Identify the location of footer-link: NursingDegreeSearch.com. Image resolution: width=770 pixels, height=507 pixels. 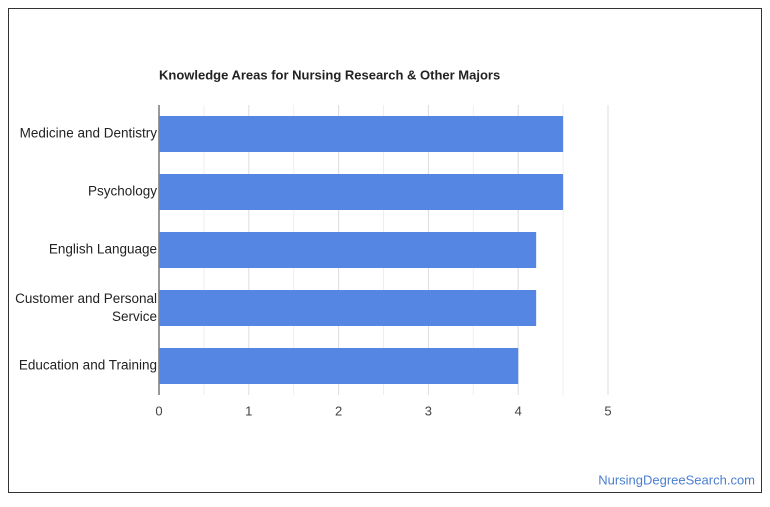
(676, 479).